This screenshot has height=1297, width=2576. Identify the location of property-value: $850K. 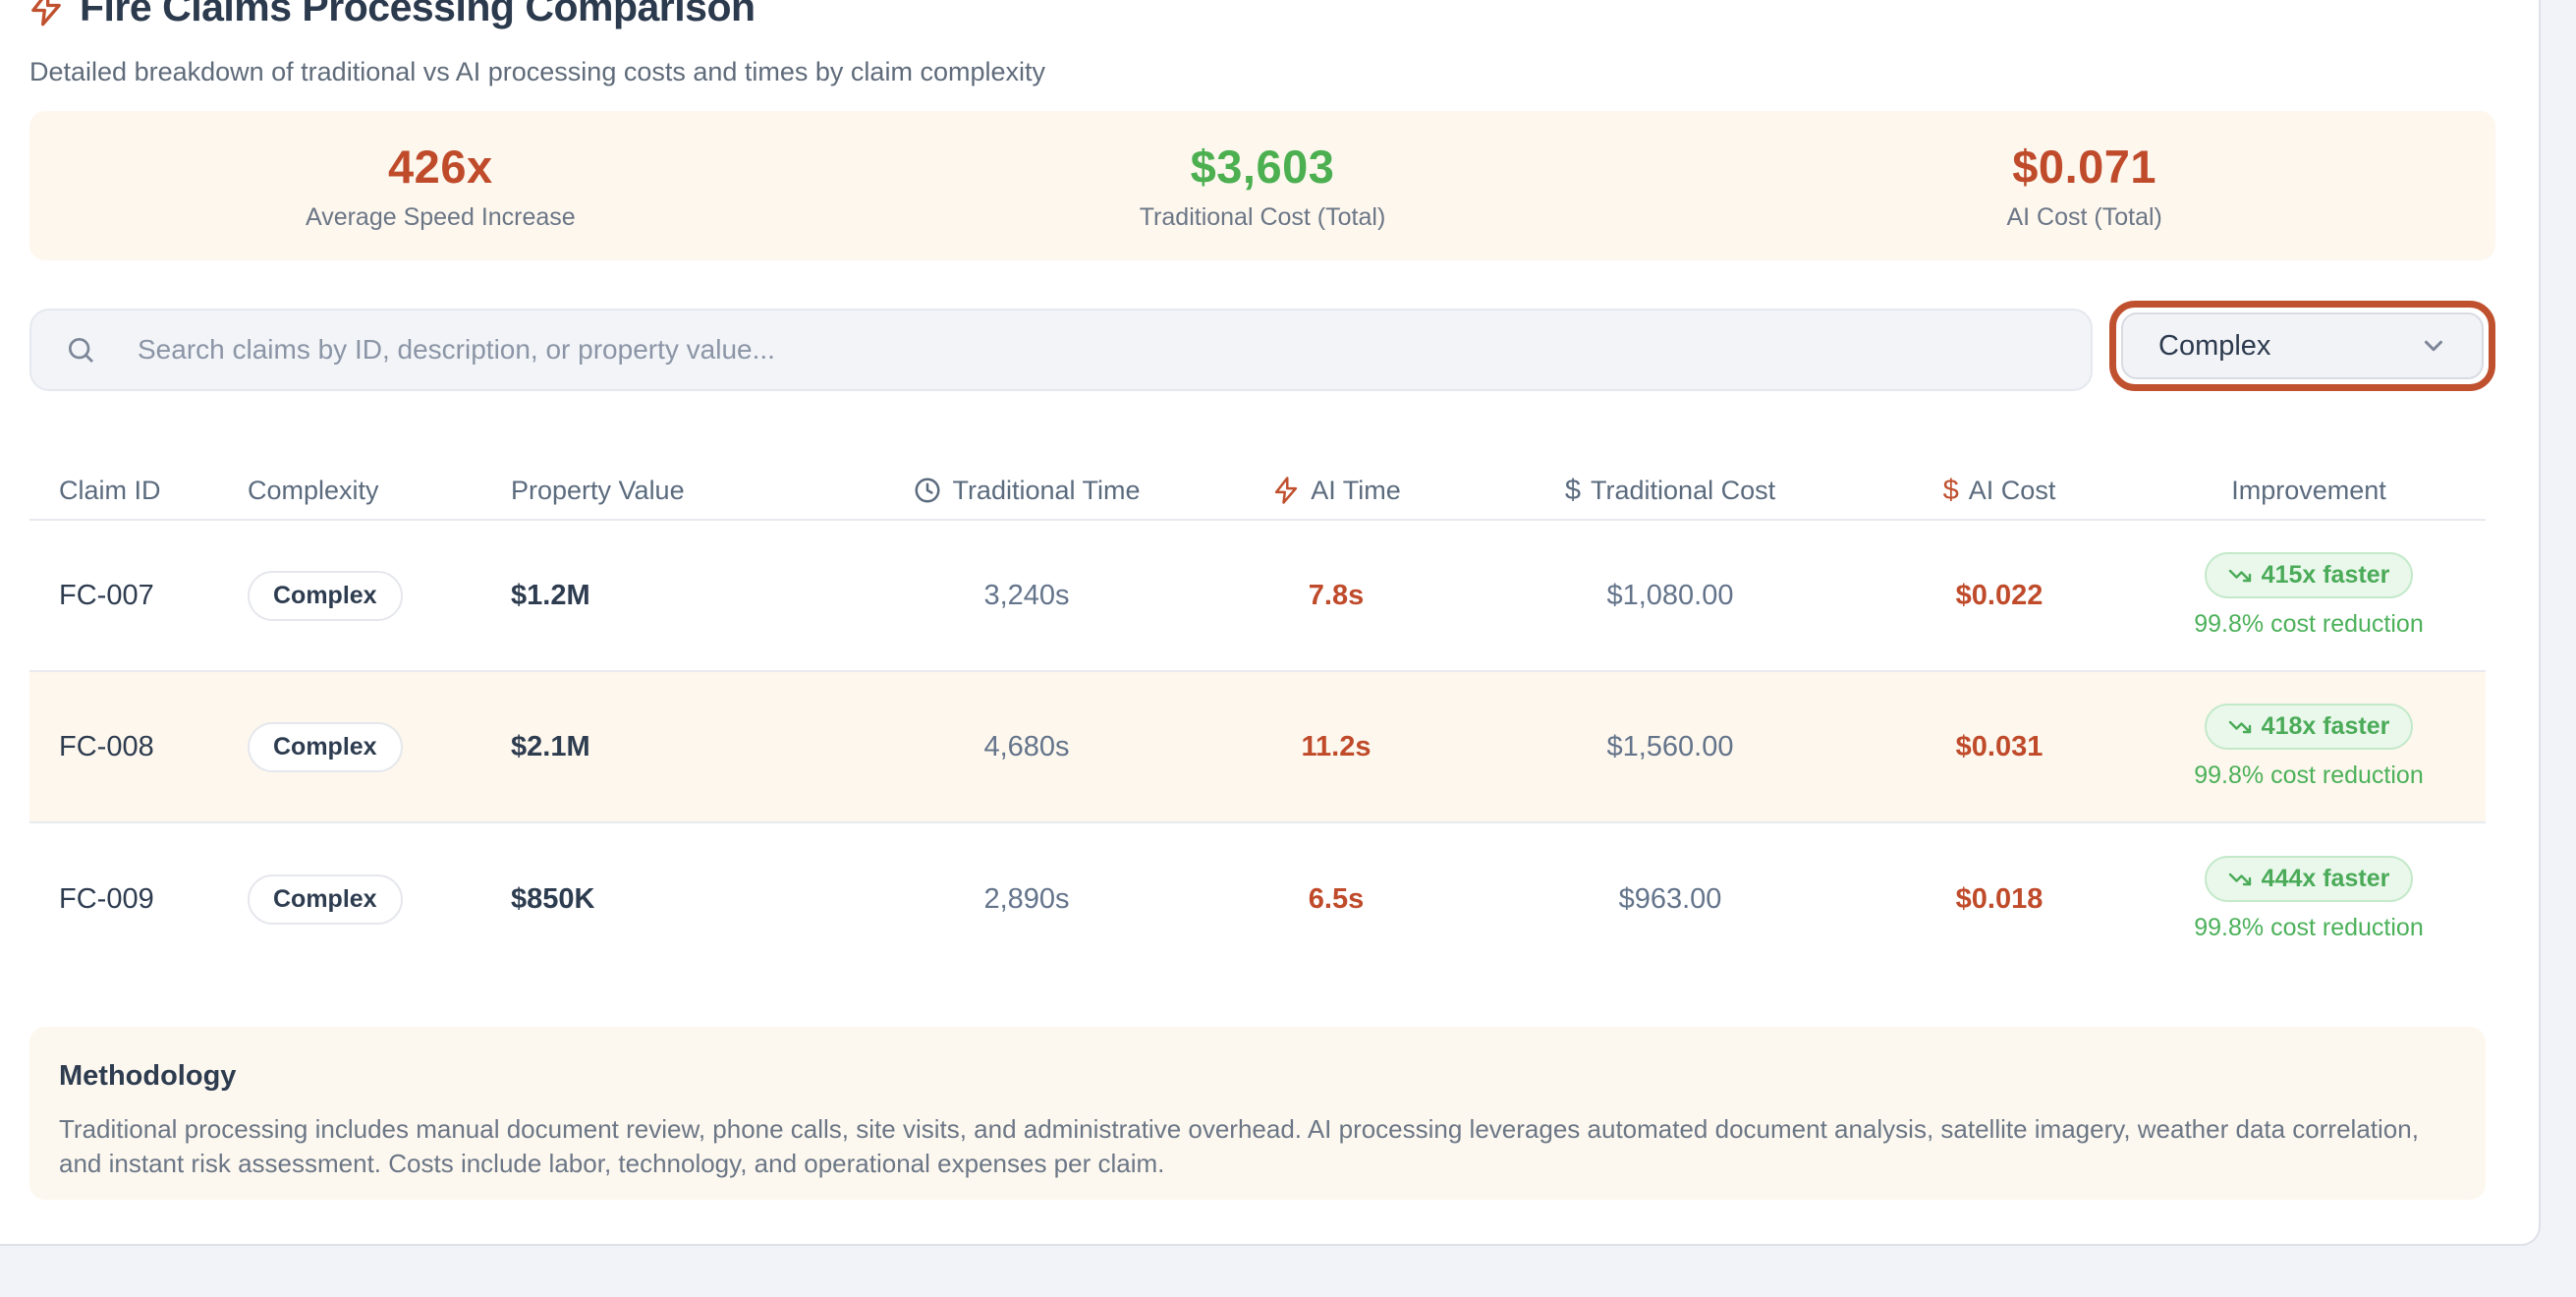
(553, 898).